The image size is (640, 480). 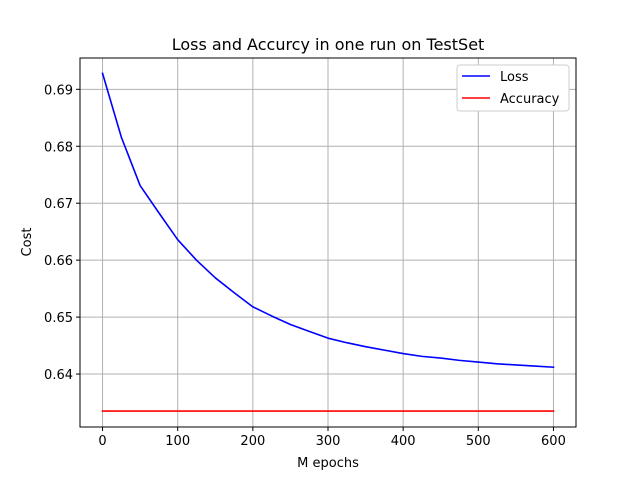 What do you see at coordinates (478, 441) in the screenshot?
I see `x-tick-label: 500` at bounding box center [478, 441].